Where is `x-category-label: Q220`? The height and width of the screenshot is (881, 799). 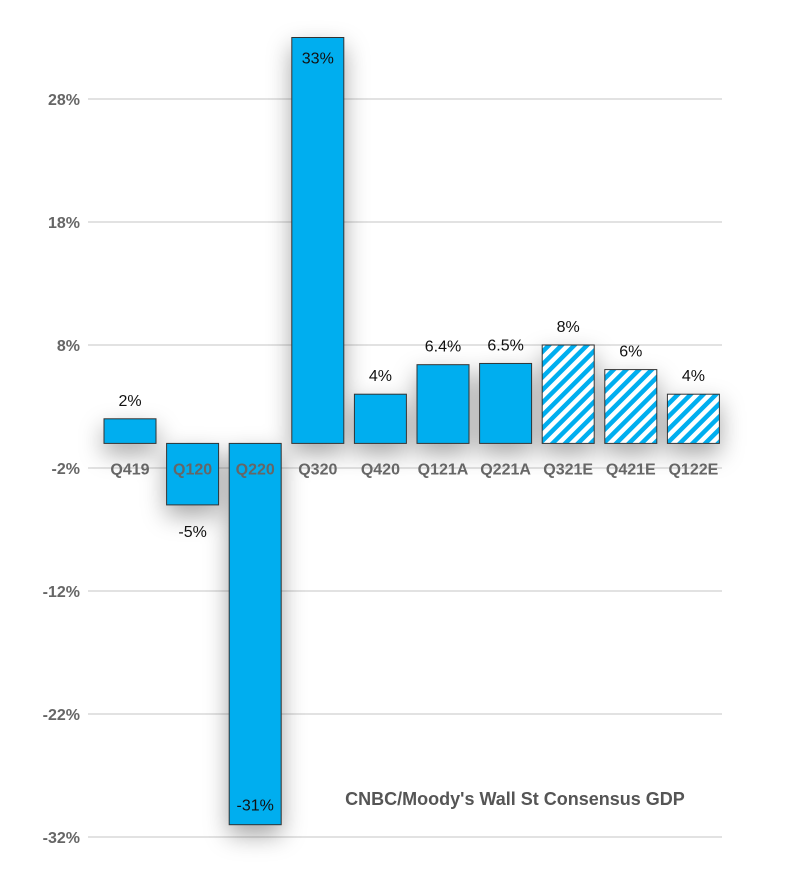
x-category-label: Q220 is located at coordinates (255, 469).